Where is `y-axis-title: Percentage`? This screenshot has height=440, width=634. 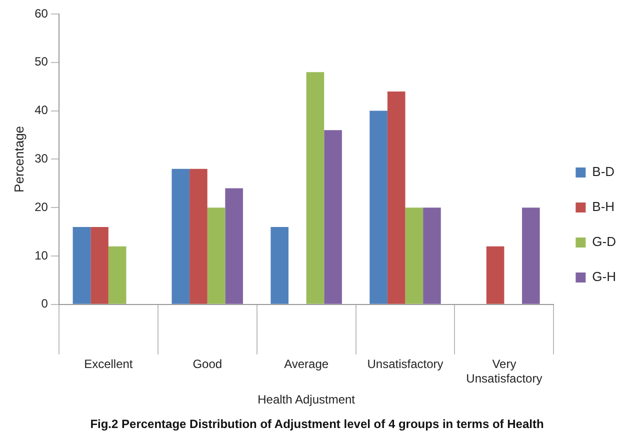
y-axis-title: Percentage is located at coordinates (18, 159).